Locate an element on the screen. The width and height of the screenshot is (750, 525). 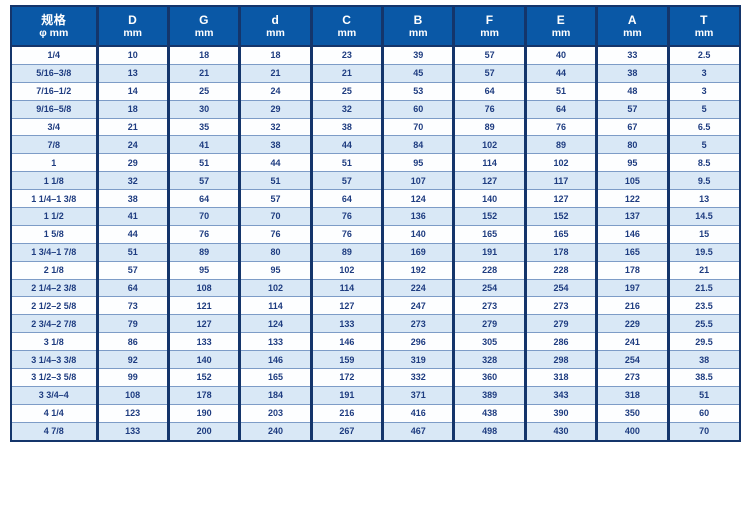
spec-cell: 1 1/8 is located at coordinates (54, 181).